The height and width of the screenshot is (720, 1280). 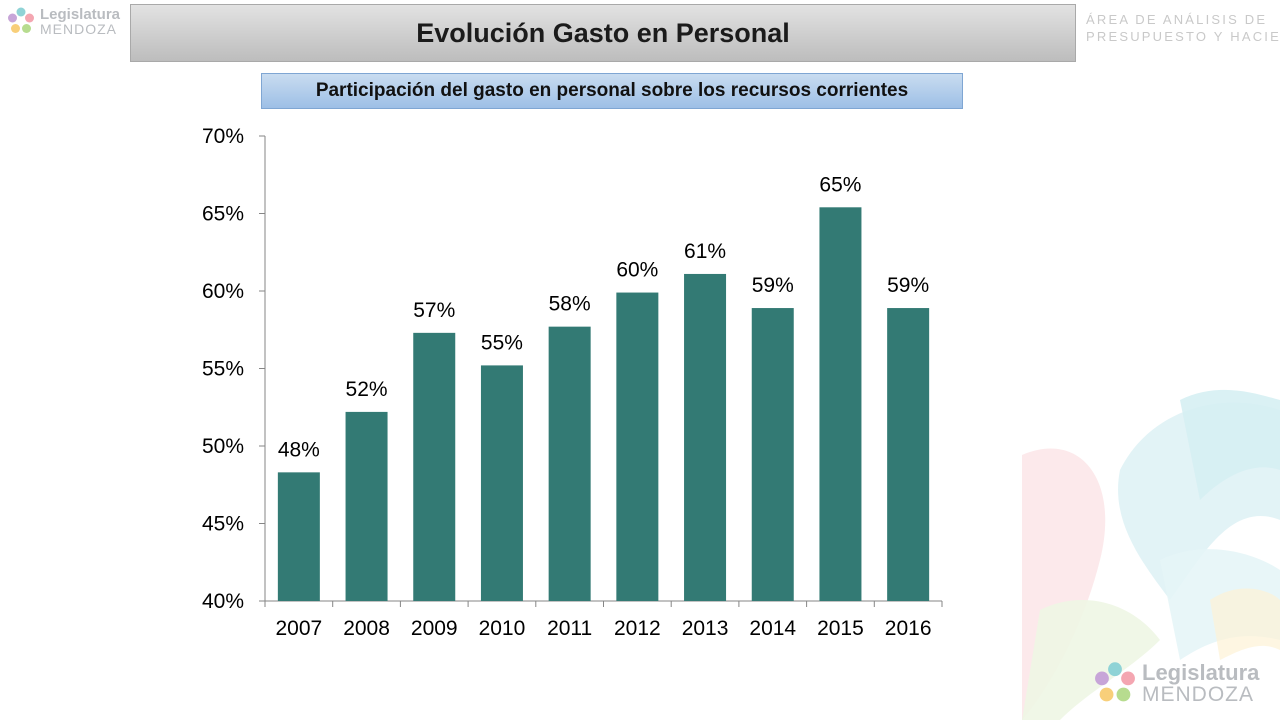 What do you see at coordinates (1183, 36) in the screenshot?
I see `area-label-line-2: PRESUPUESTO Y HACIENDA` at bounding box center [1183, 36].